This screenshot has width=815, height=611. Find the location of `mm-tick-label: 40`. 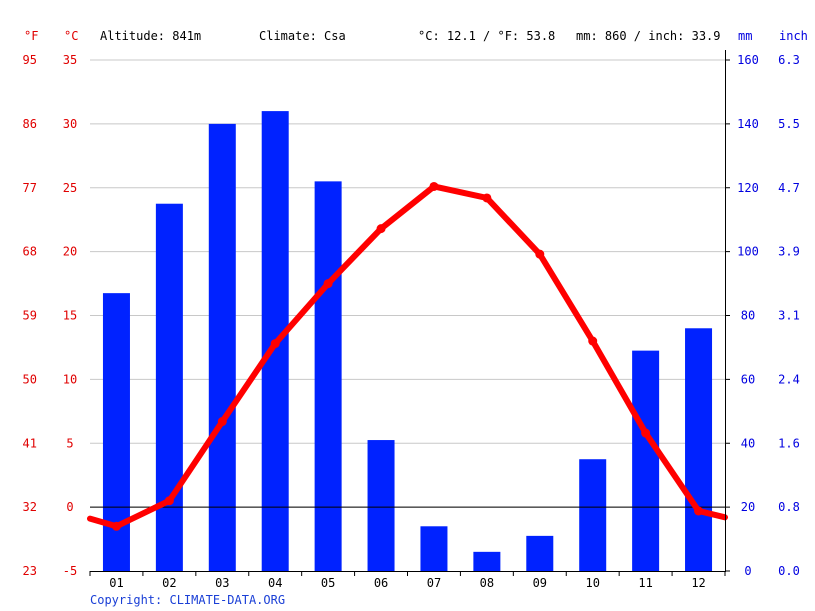

mm-tick-label: 40 is located at coordinates (748, 443).